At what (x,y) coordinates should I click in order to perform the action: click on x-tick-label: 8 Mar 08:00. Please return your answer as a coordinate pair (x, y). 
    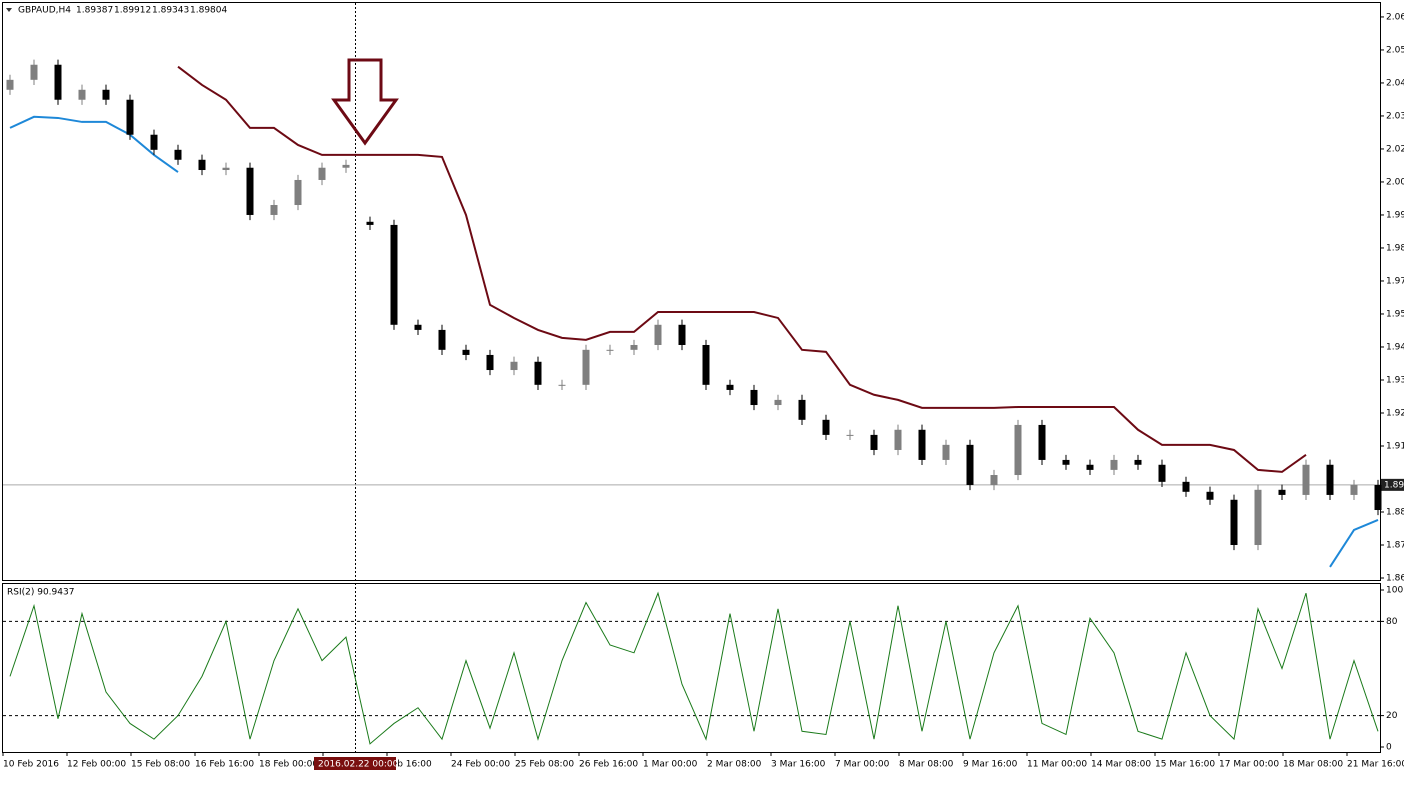
    Looking at the image, I should click on (926, 765).